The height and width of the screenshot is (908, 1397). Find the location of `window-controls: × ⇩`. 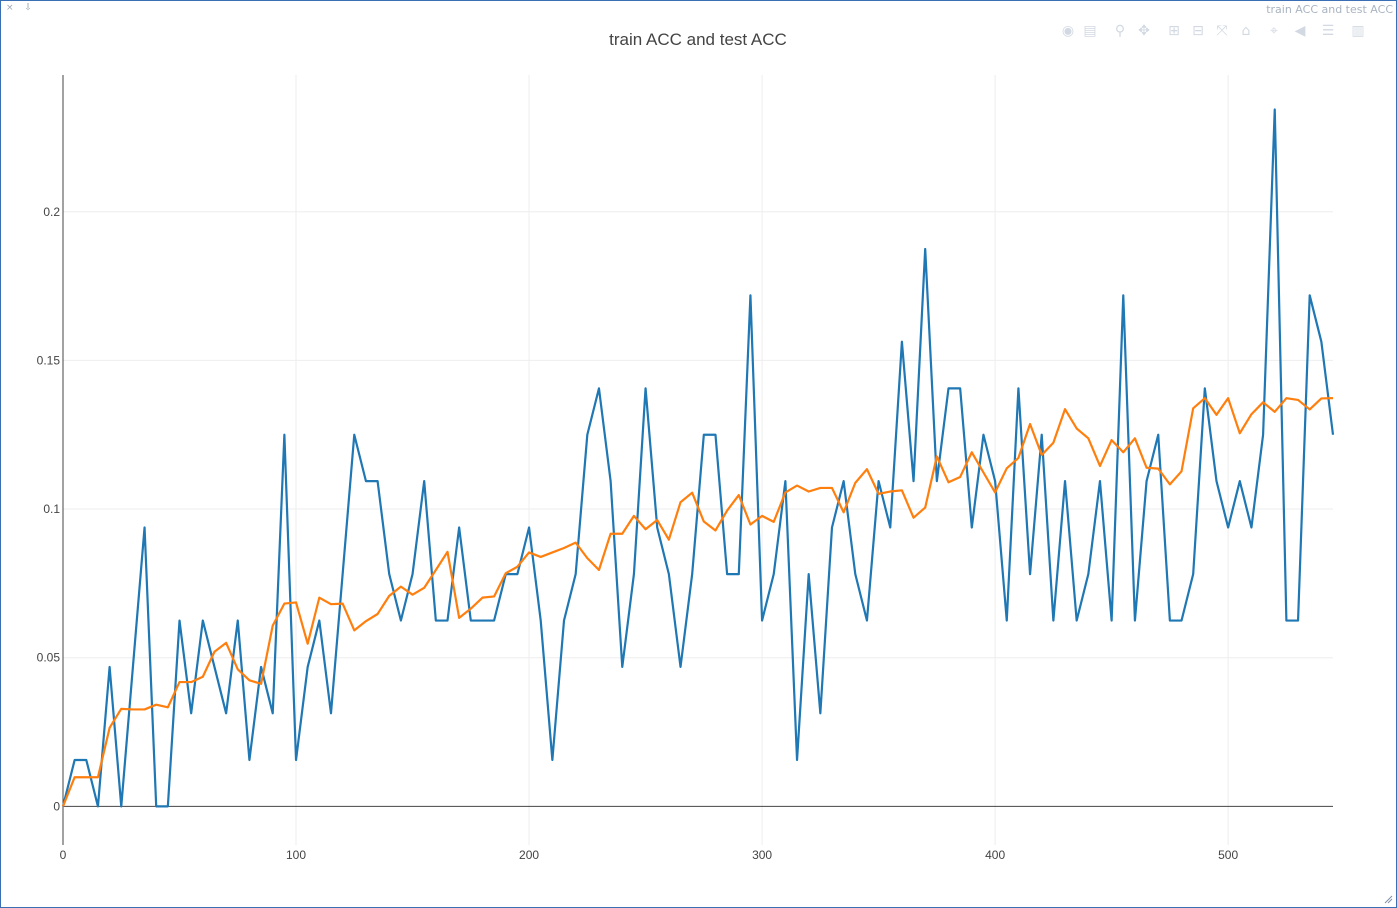

window-controls: × ⇩ is located at coordinates (21, 8).